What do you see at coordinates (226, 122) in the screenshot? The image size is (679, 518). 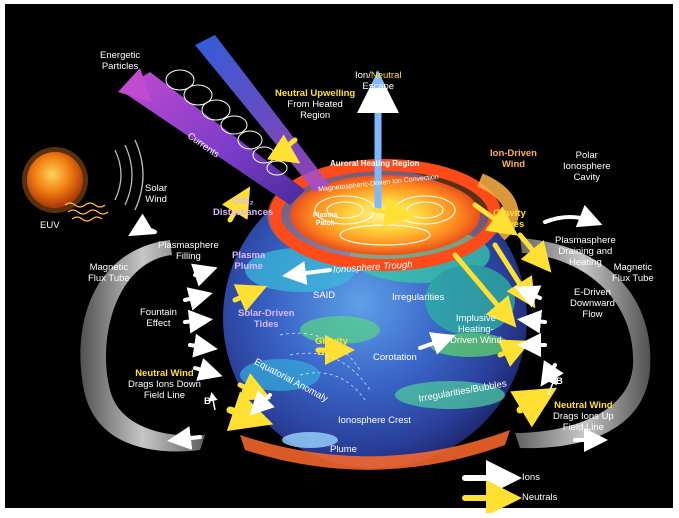 I see `particle-spiral` at bounding box center [226, 122].